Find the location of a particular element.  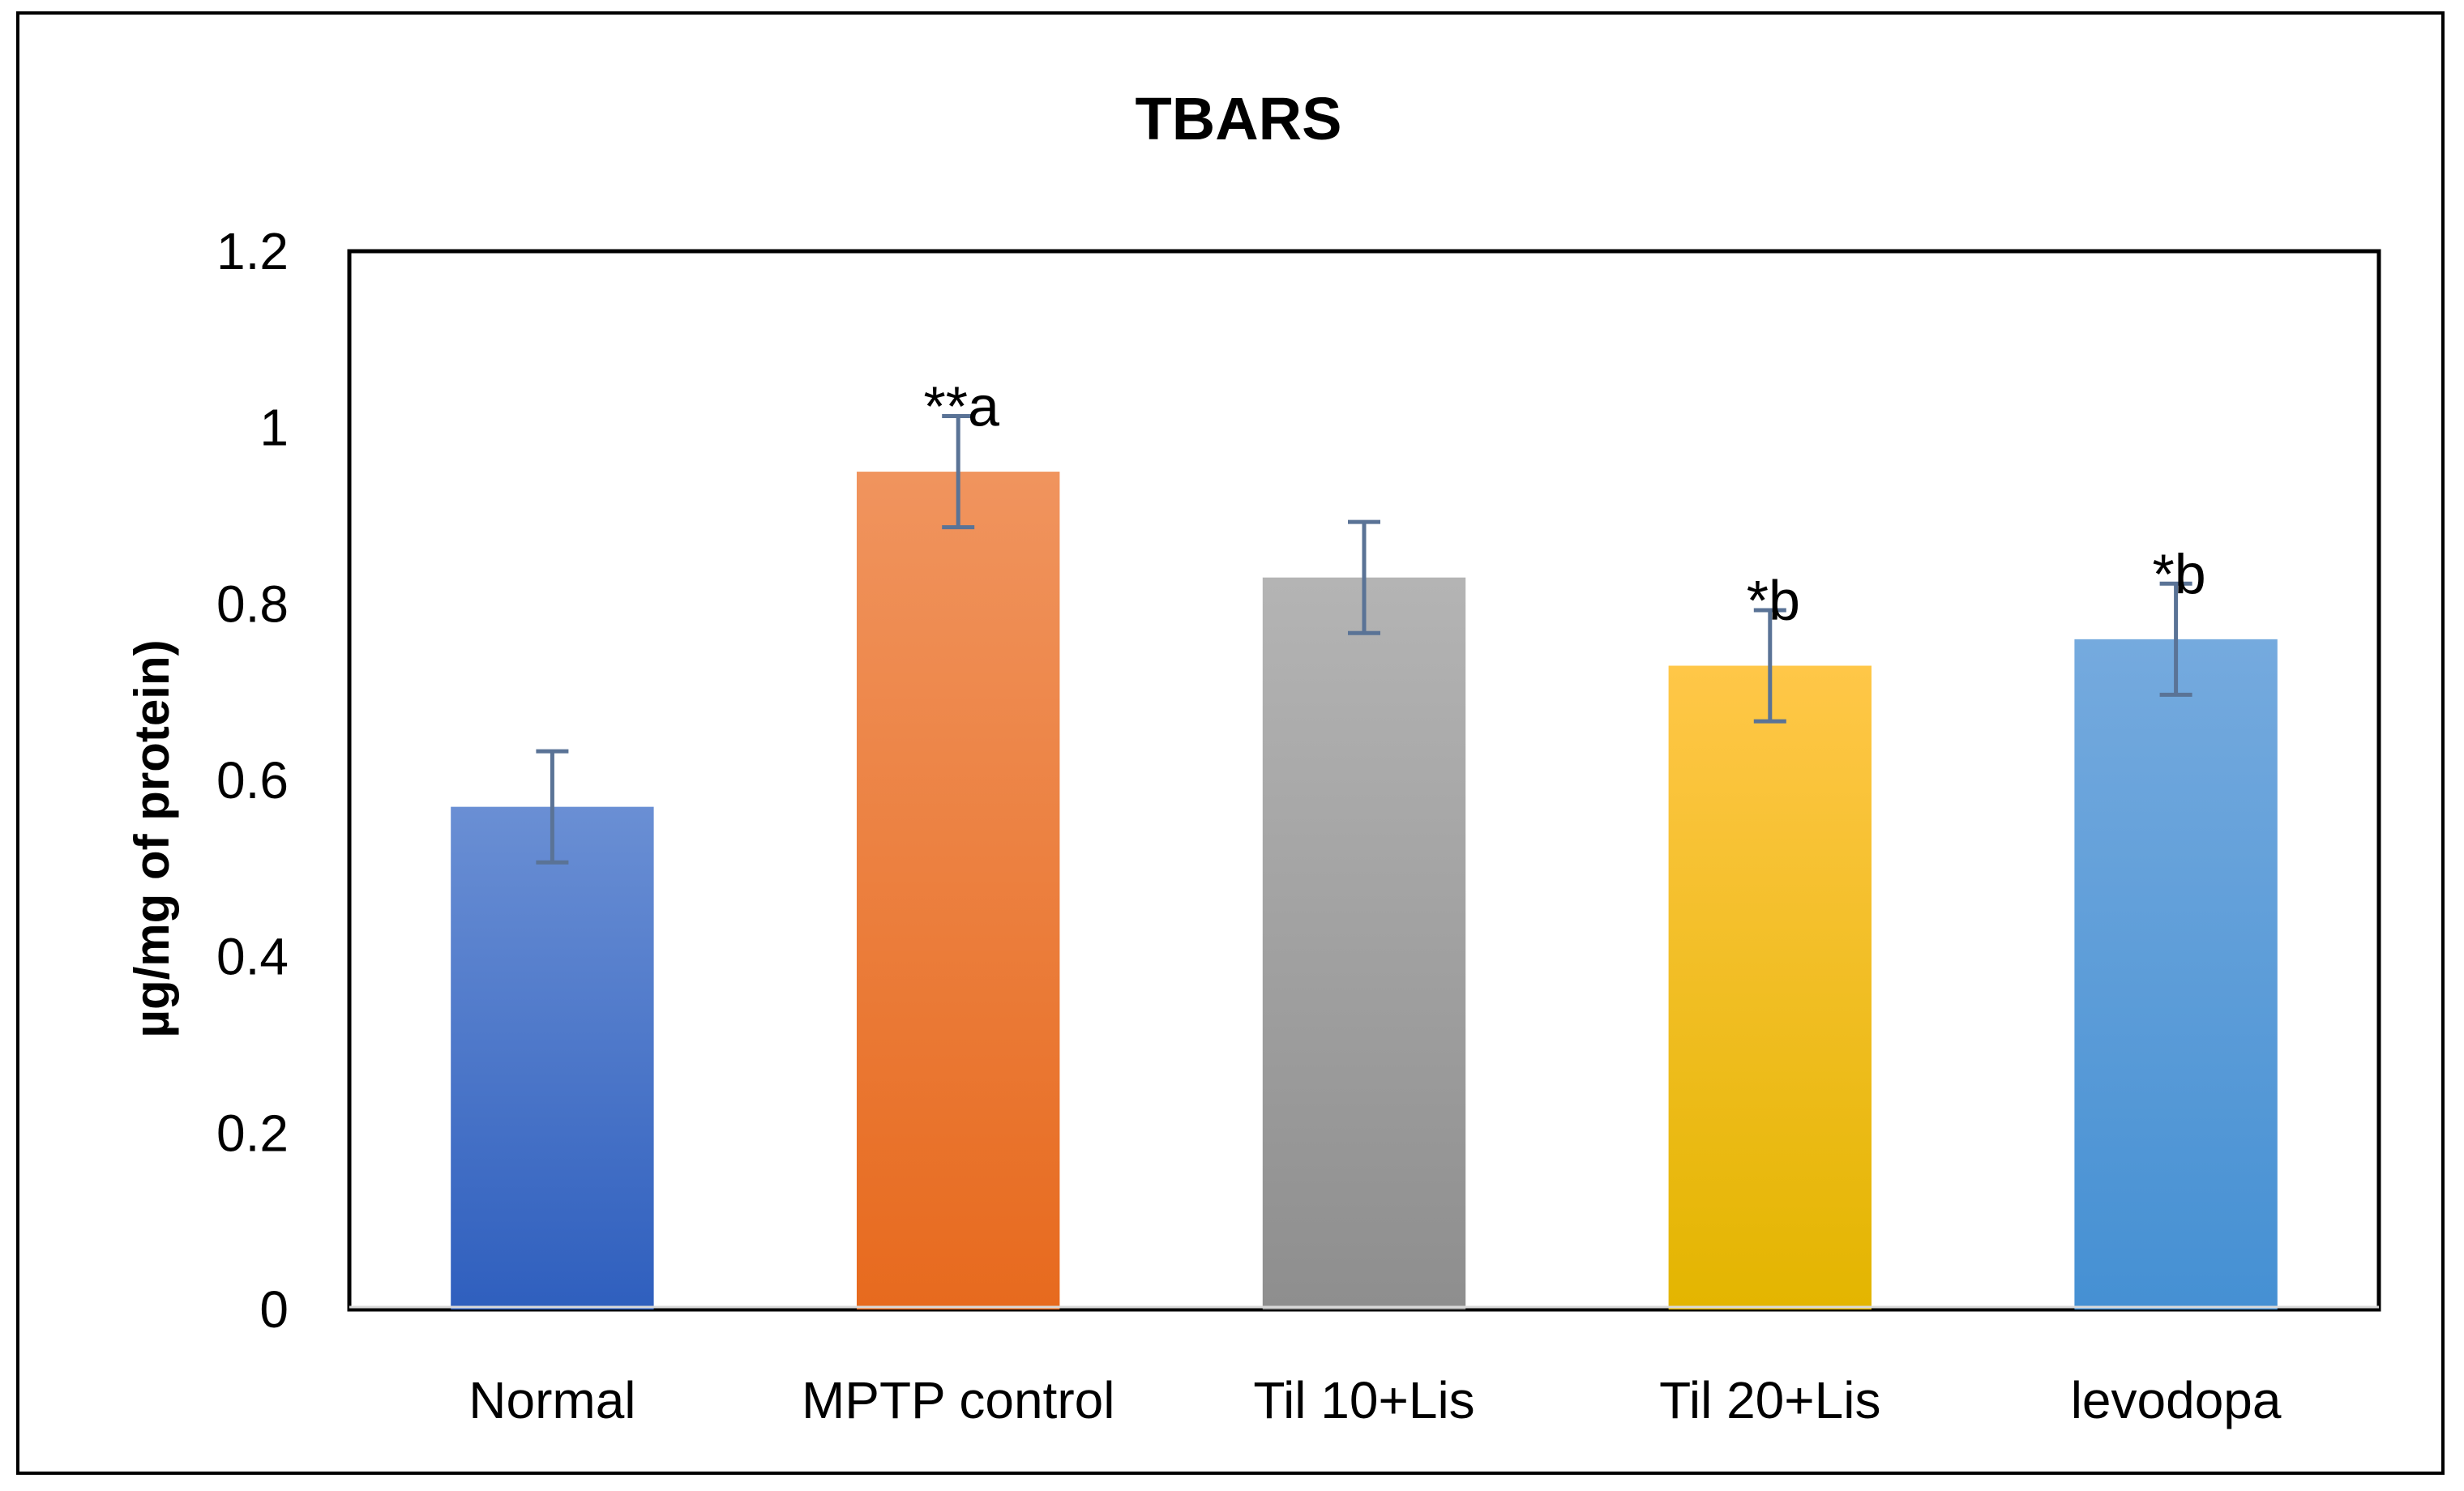

x-tick-label: MPTP control is located at coordinates (958, 1400).